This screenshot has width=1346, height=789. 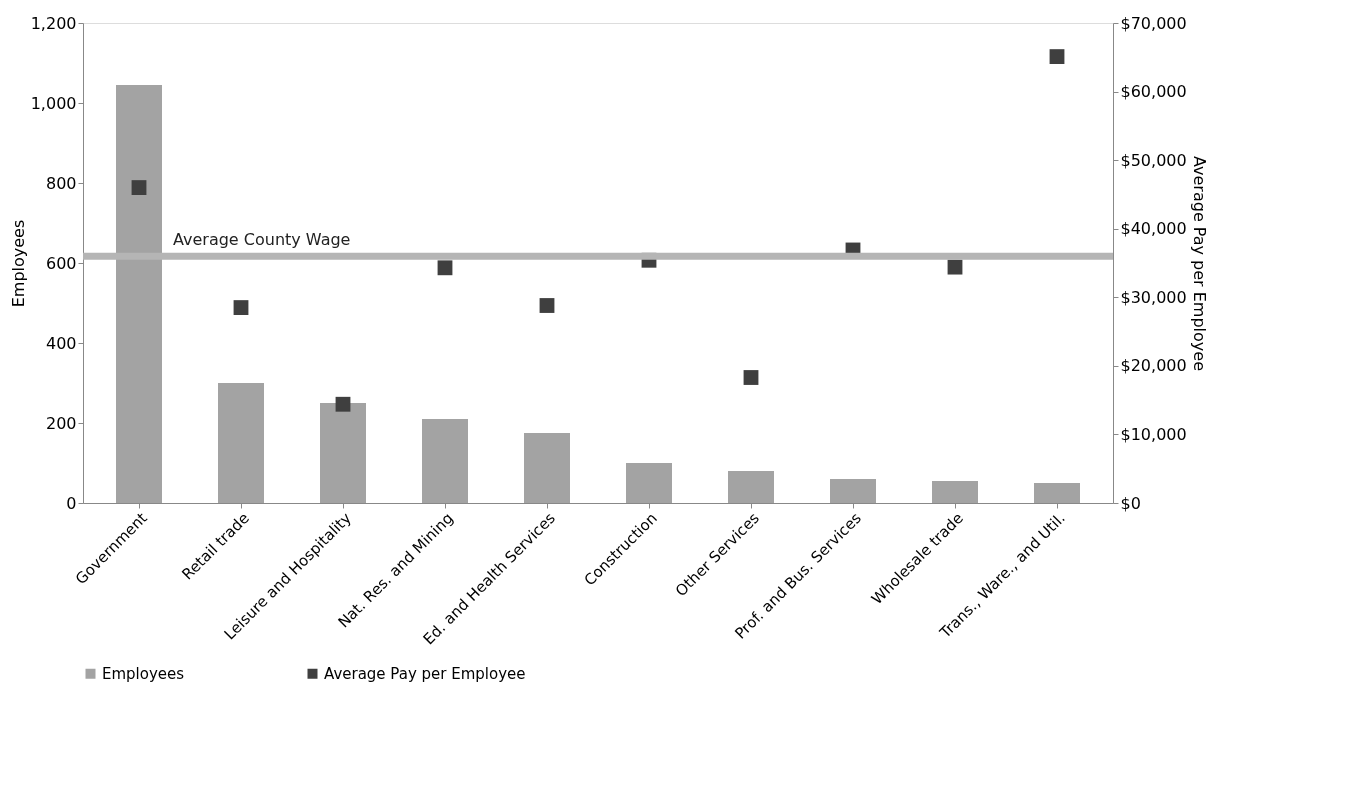 What do you see at coordinates (1153, 366) in the screenshot?
I see `y2-tick-label: $20,000` at bounding box center [1153, 366].